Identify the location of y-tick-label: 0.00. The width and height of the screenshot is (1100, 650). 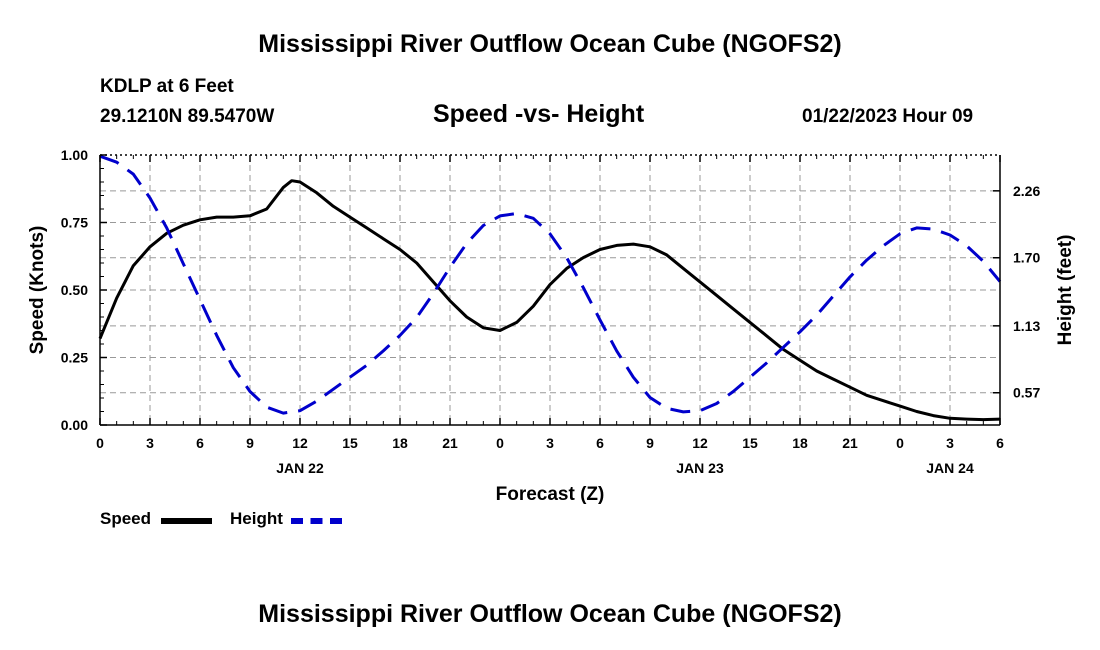
(74, 425).